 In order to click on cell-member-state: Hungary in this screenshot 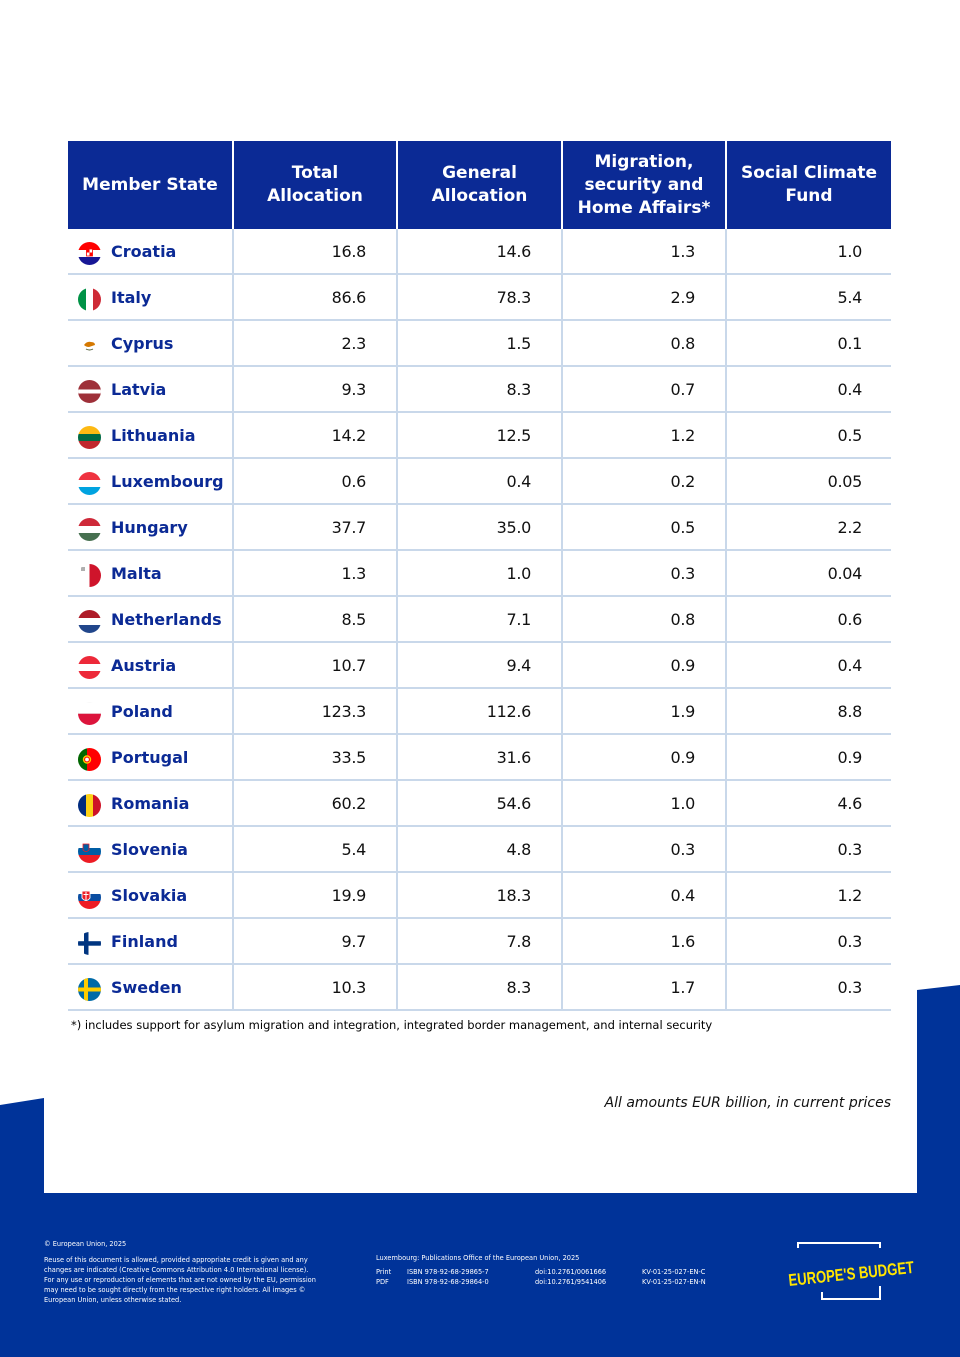, I will do `click(151, 527)`.